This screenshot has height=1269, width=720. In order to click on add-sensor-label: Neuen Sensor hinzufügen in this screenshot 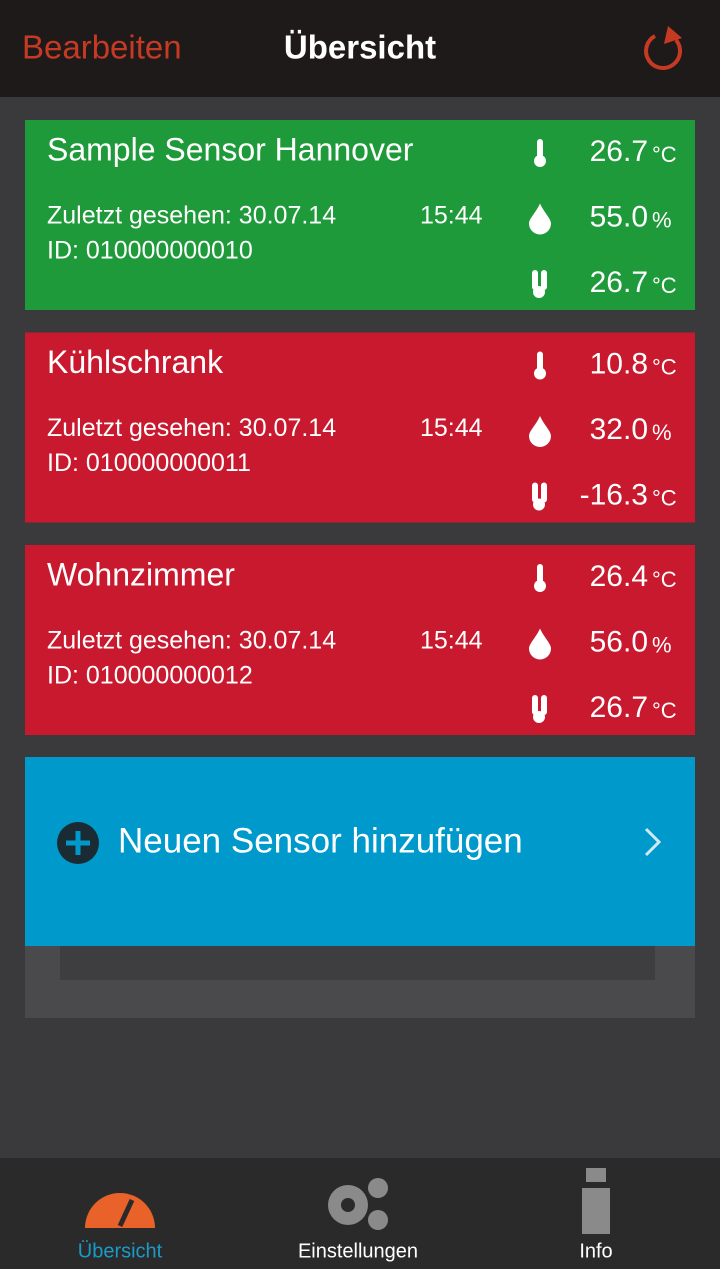, I will do `click(320, 840)`.